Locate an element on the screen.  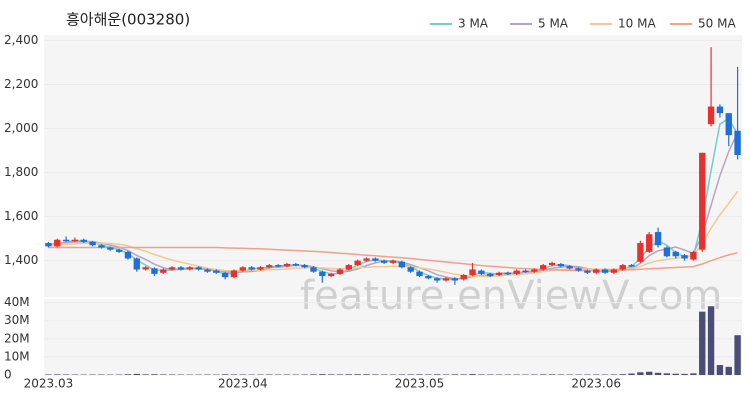
y-tick-label: 1,400 is located at coordinates (21, 260).